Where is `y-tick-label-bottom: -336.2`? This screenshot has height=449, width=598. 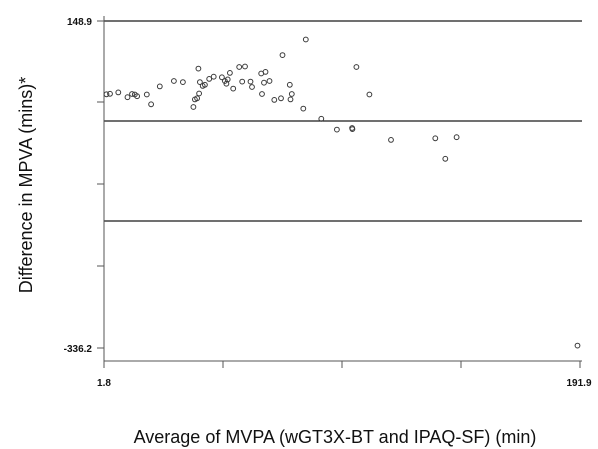 y-tick-label-bottom: -336.2 is located at coordinates (78, 349).